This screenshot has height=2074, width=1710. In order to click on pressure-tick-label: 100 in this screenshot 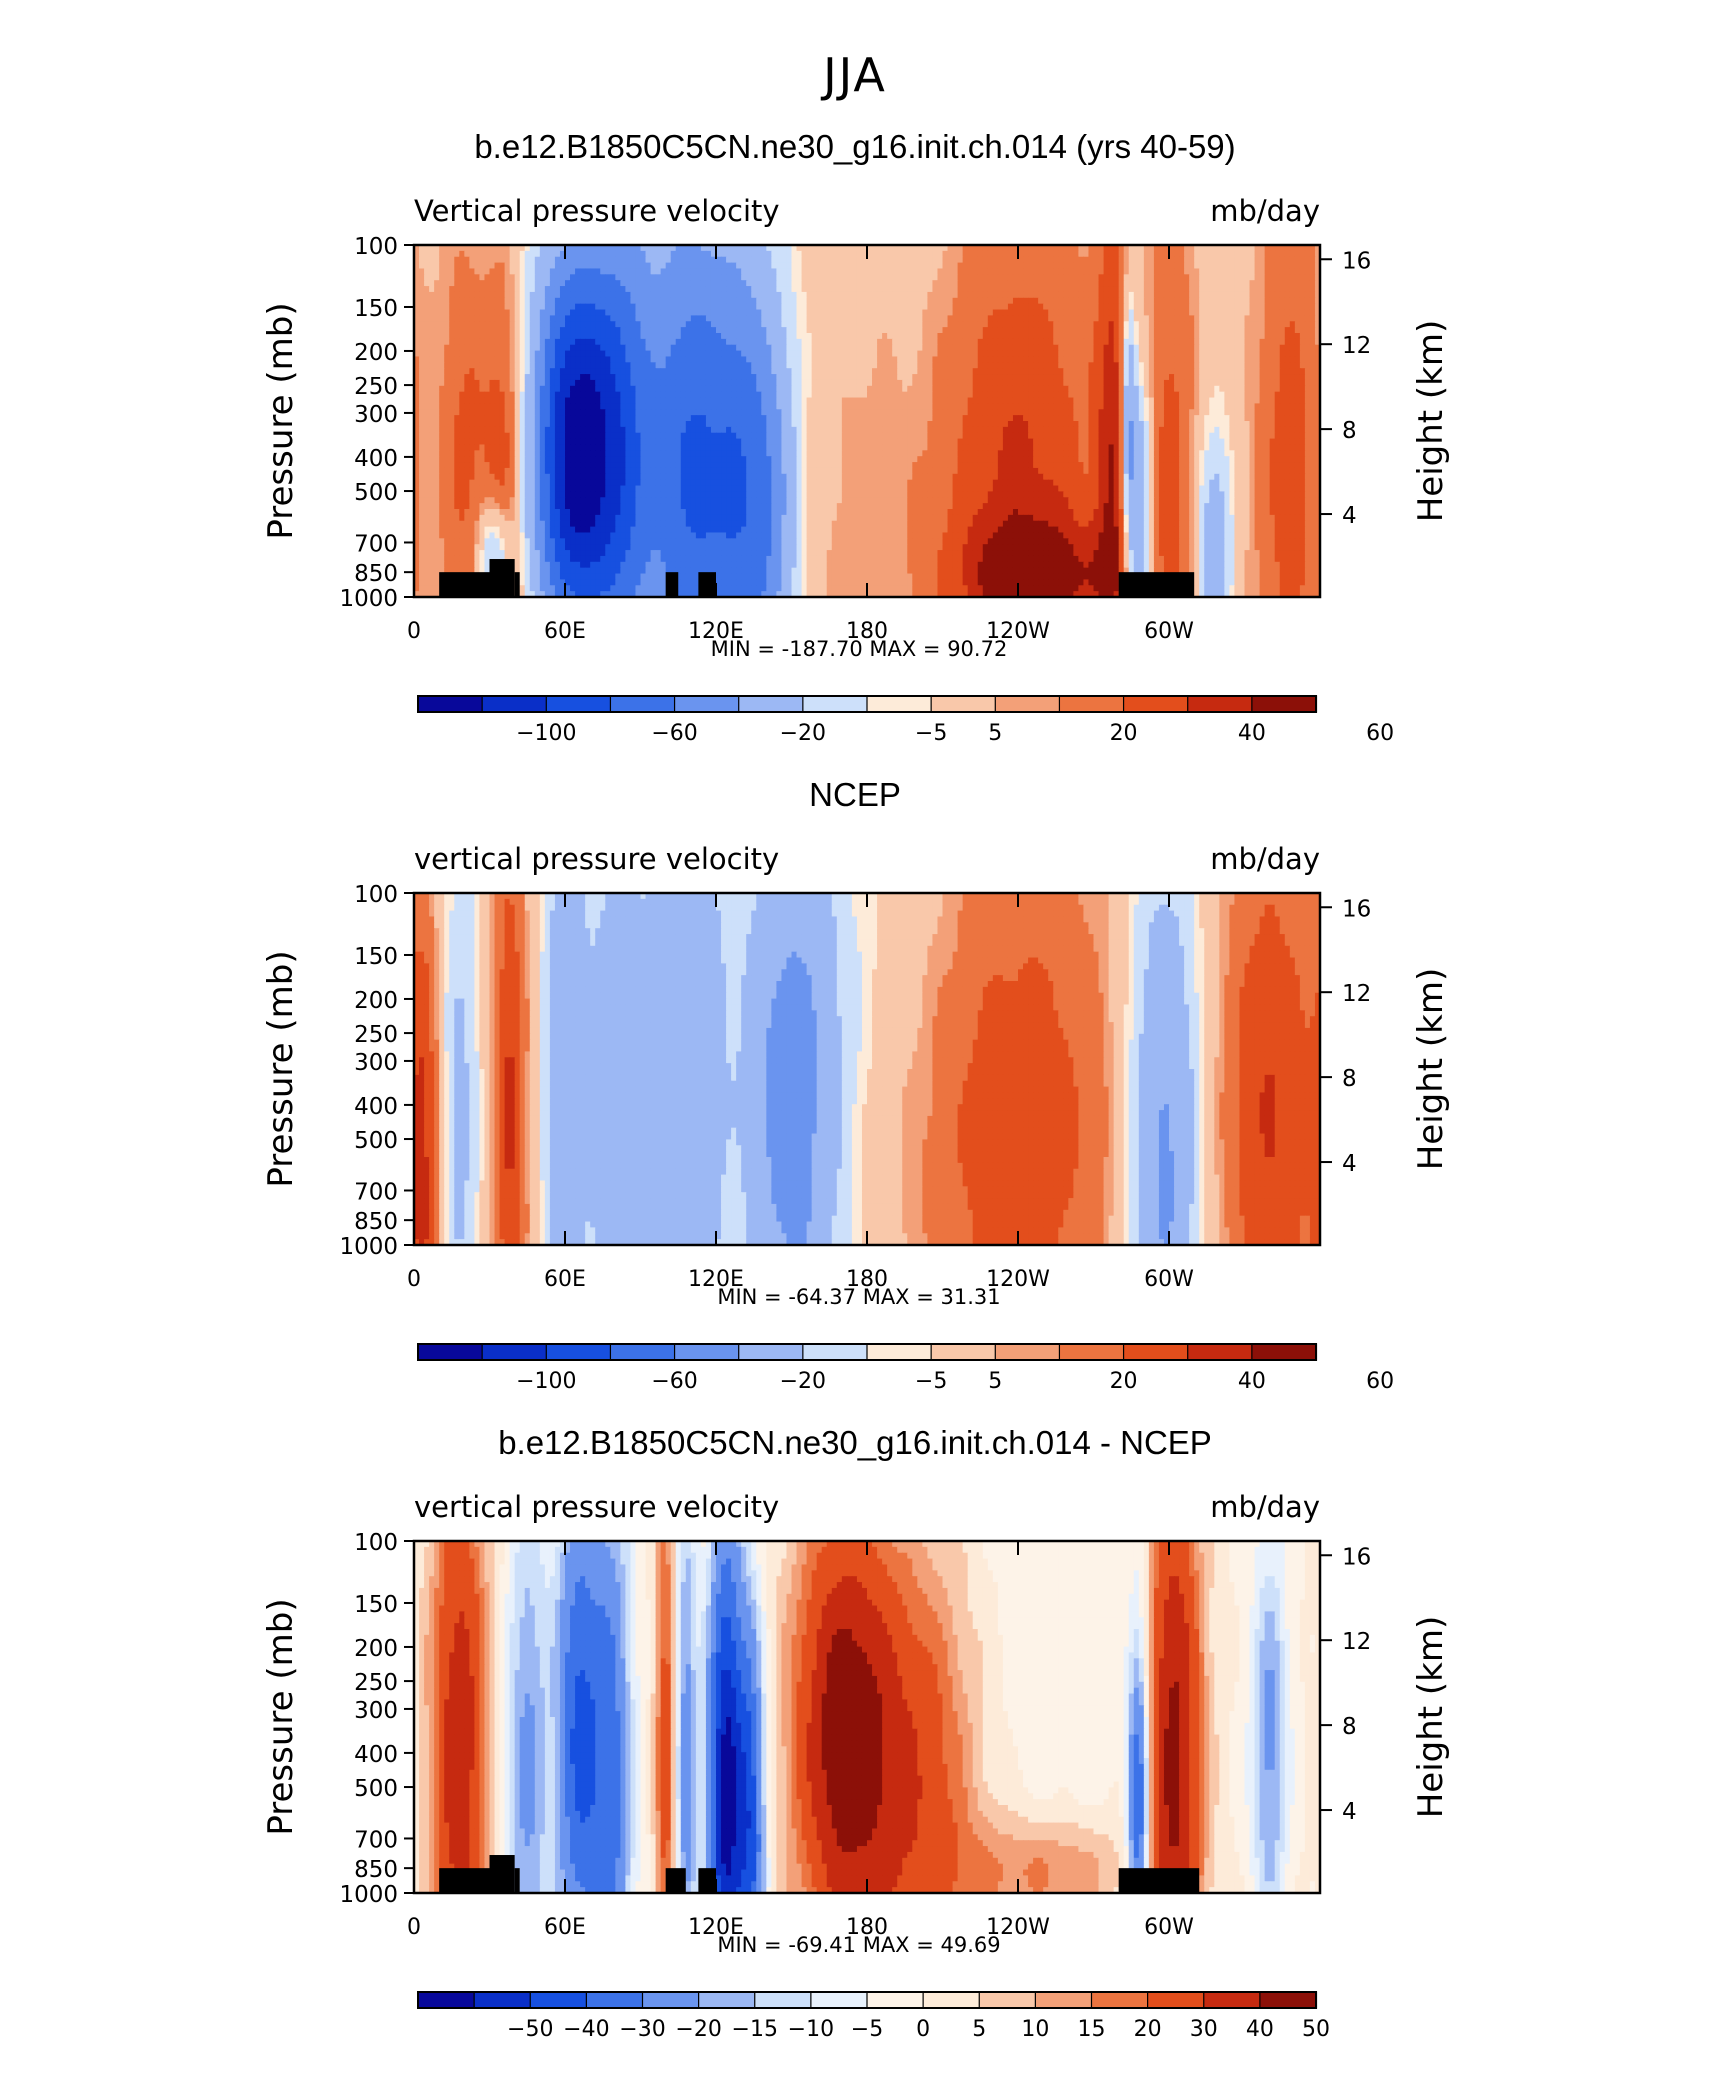, I will do `click(376, 895)`.